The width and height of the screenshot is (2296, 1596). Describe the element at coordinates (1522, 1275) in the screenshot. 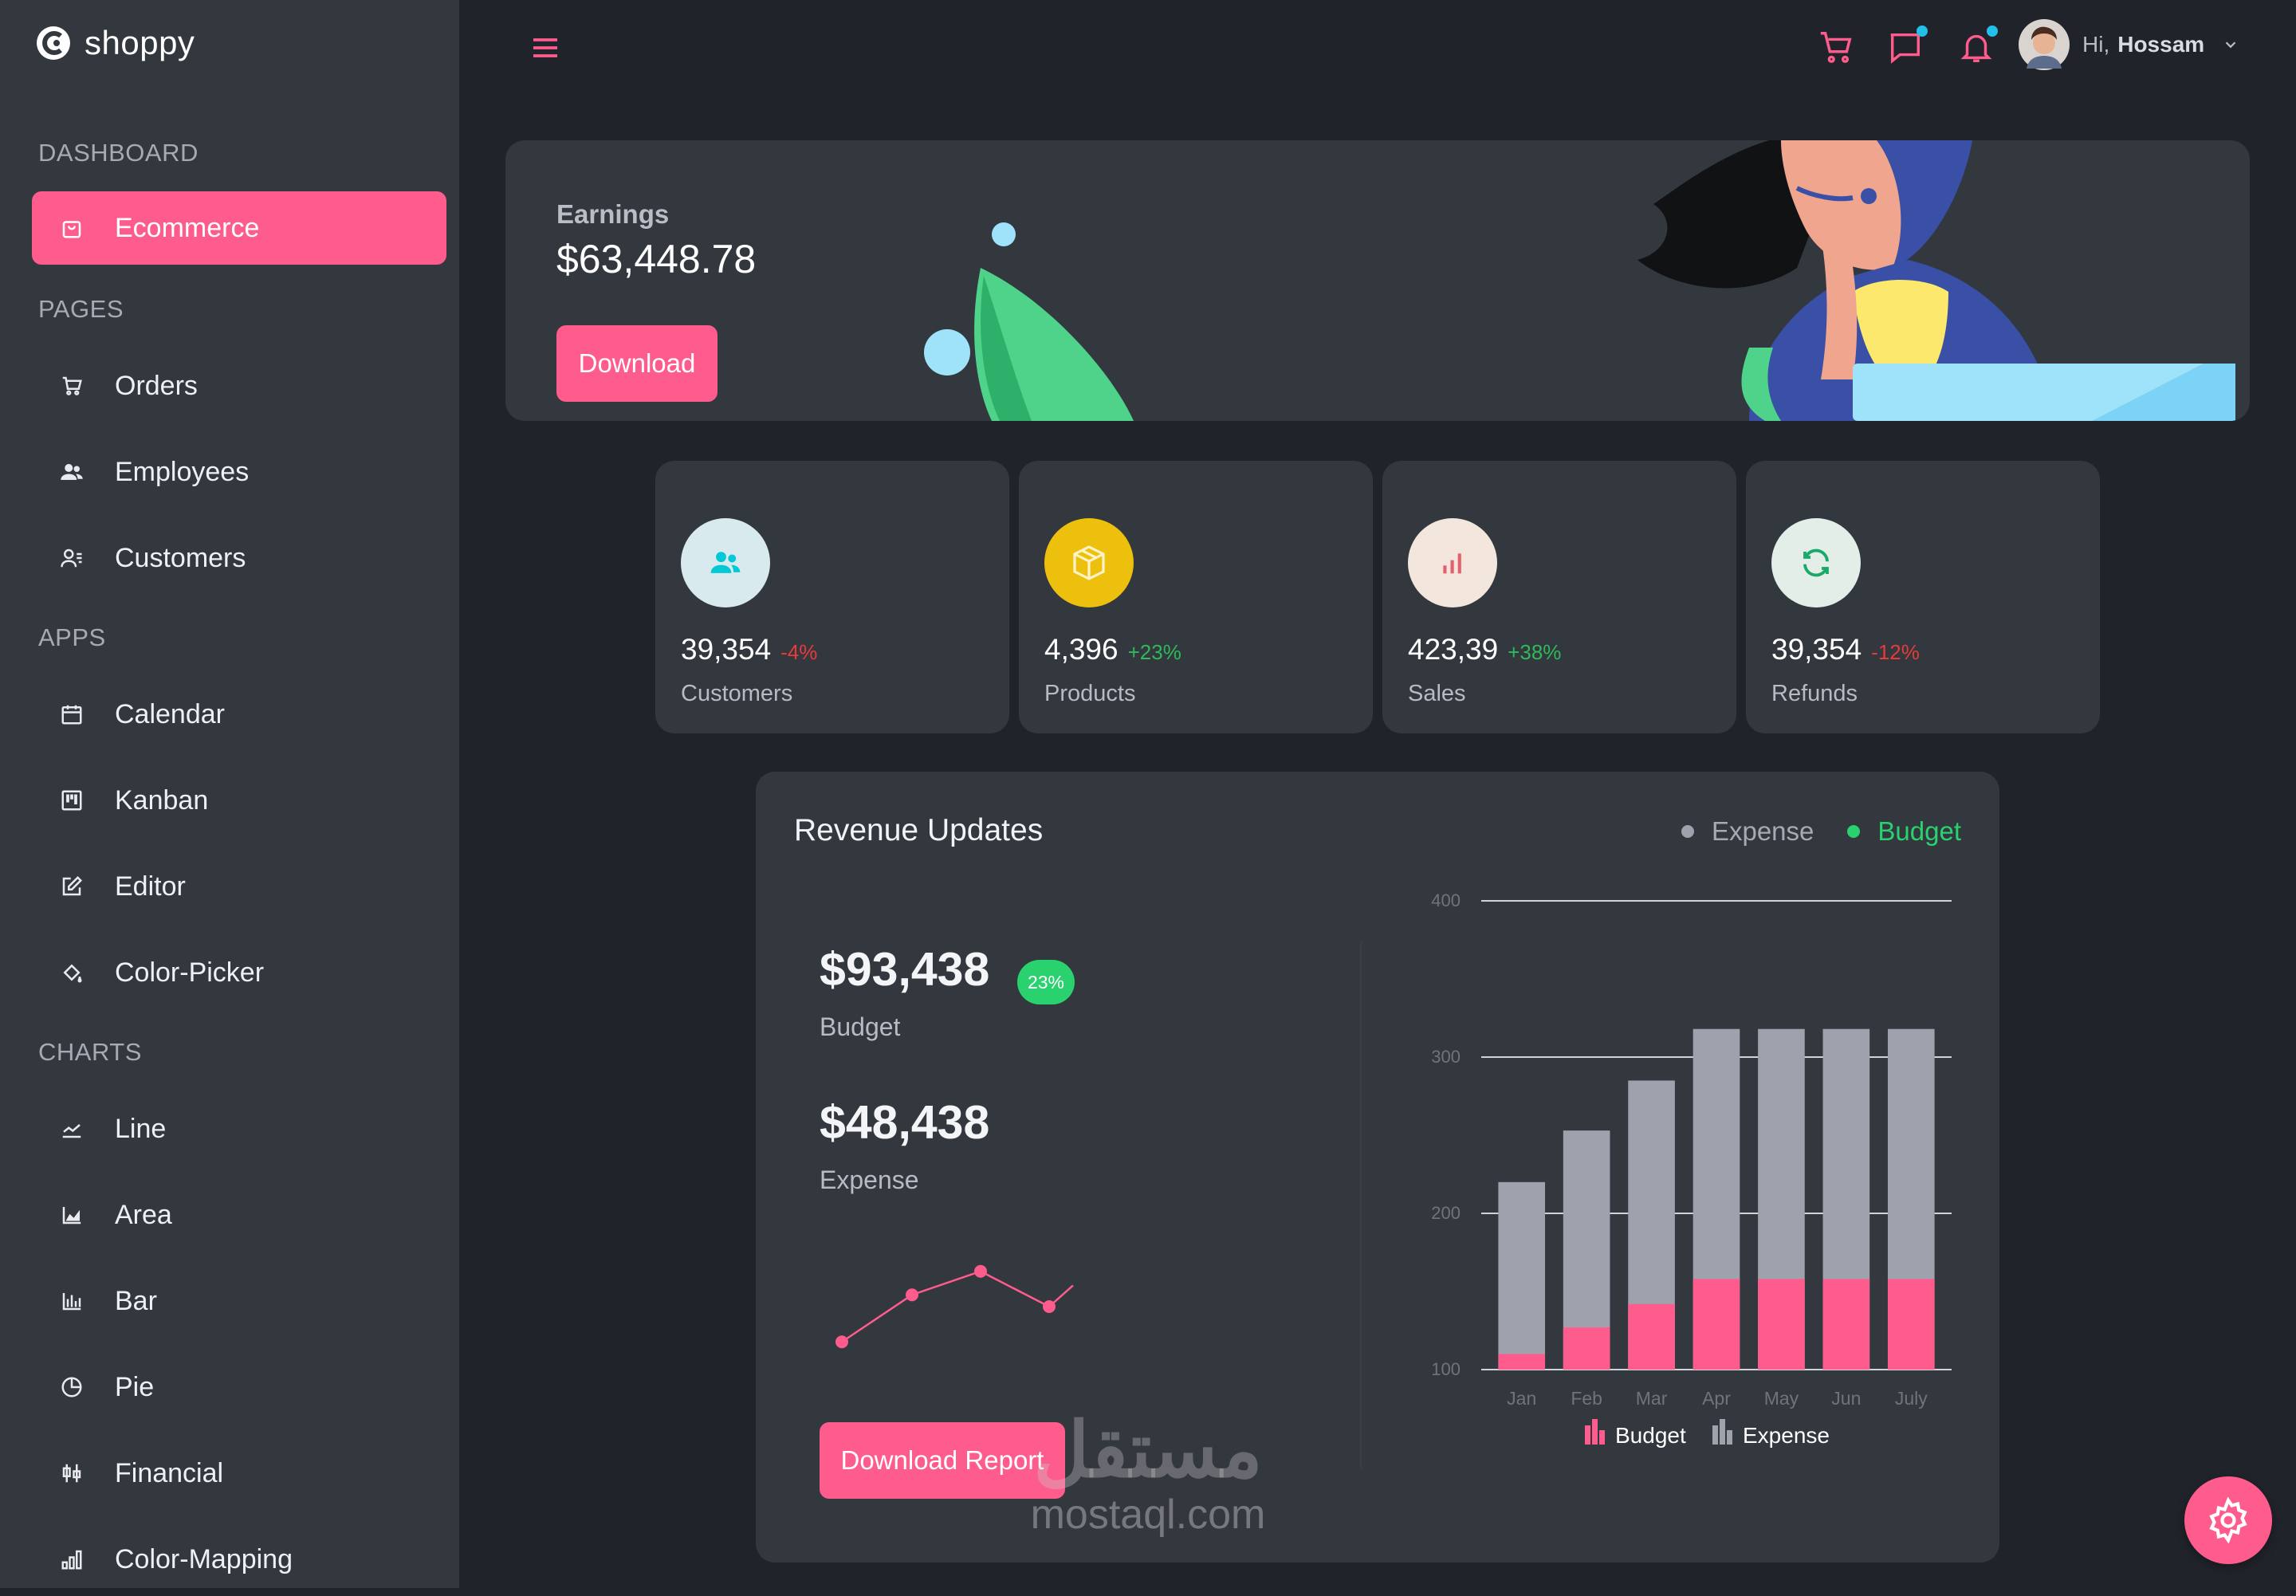

I see `bar-expense` at that location.